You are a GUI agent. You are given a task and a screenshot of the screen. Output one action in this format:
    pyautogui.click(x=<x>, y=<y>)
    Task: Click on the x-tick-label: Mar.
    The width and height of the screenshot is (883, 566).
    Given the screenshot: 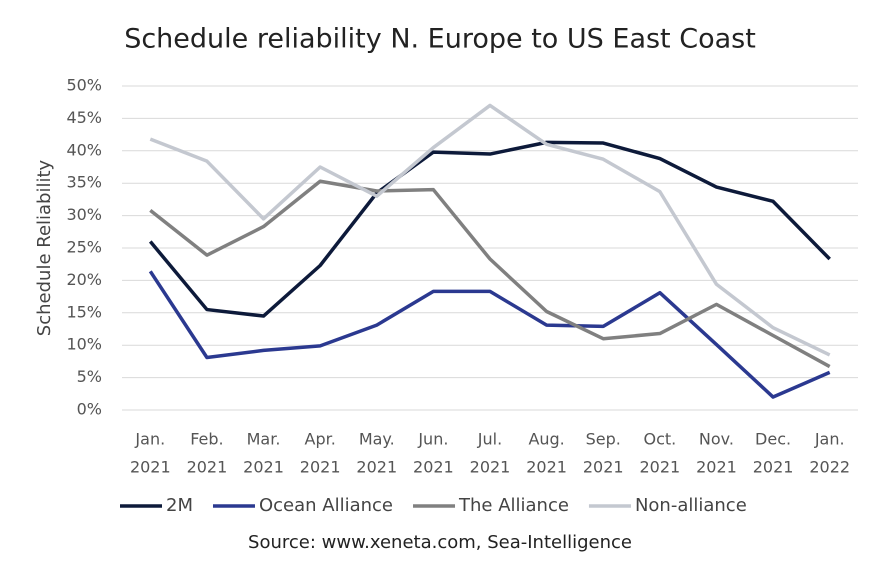 What is the action you would take?
    pyautogui.click(x=264, y=439)
    